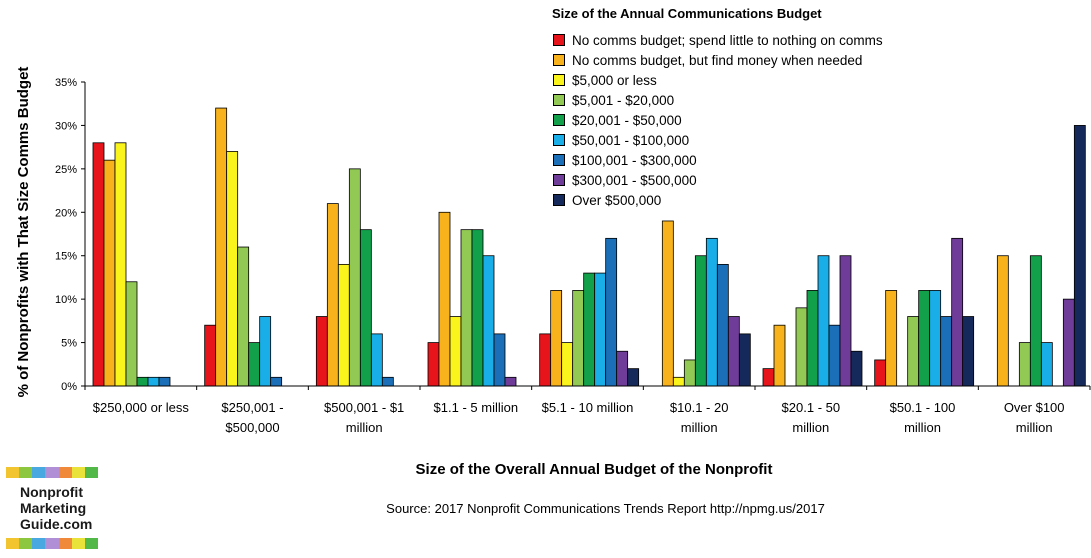  I want to click on x-tick-label: $5.1 - 10 million, so click(588, 407).